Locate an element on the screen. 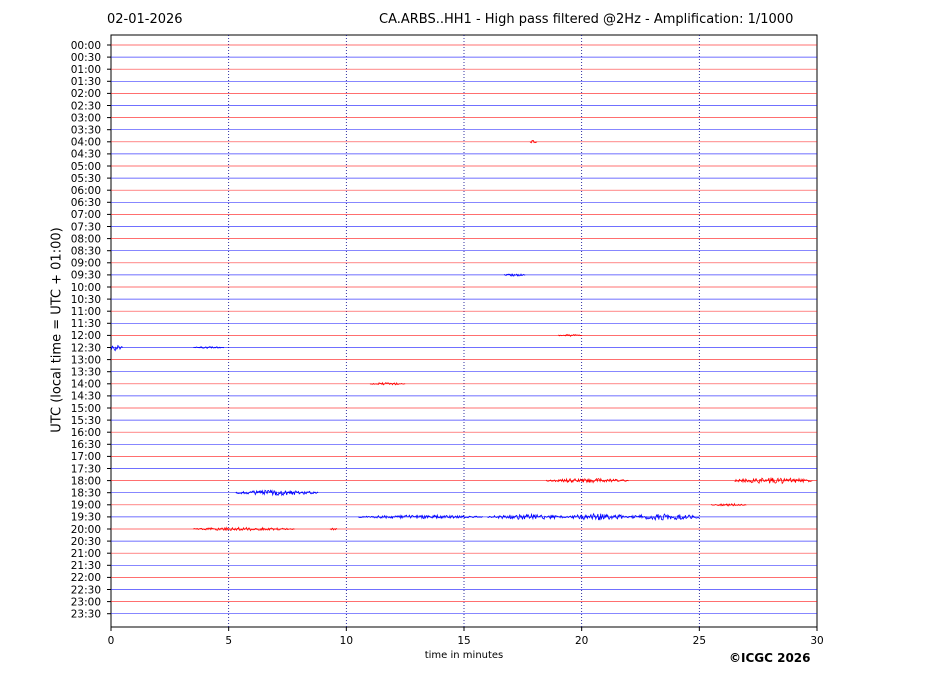 The height and width of the screenshot is (696, 927). y-tick-label: 05:00 is located at coordinates (86, 167).